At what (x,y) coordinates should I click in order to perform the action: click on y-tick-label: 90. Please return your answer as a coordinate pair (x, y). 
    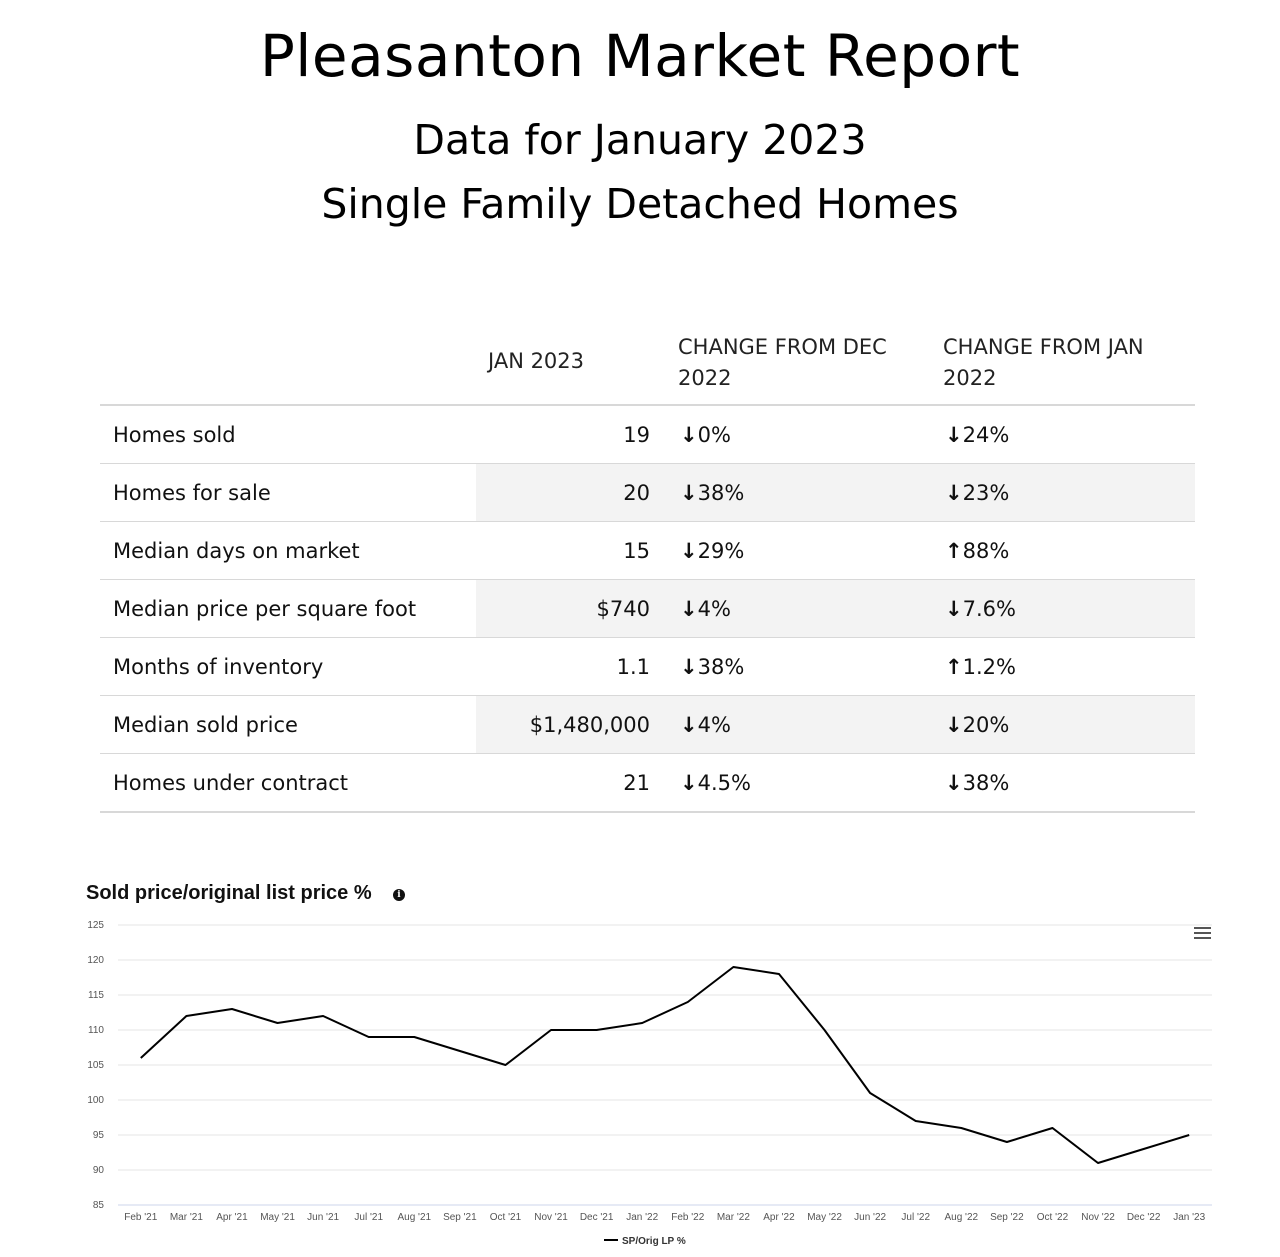
    Looking at the image, I should click on (99, 1170).